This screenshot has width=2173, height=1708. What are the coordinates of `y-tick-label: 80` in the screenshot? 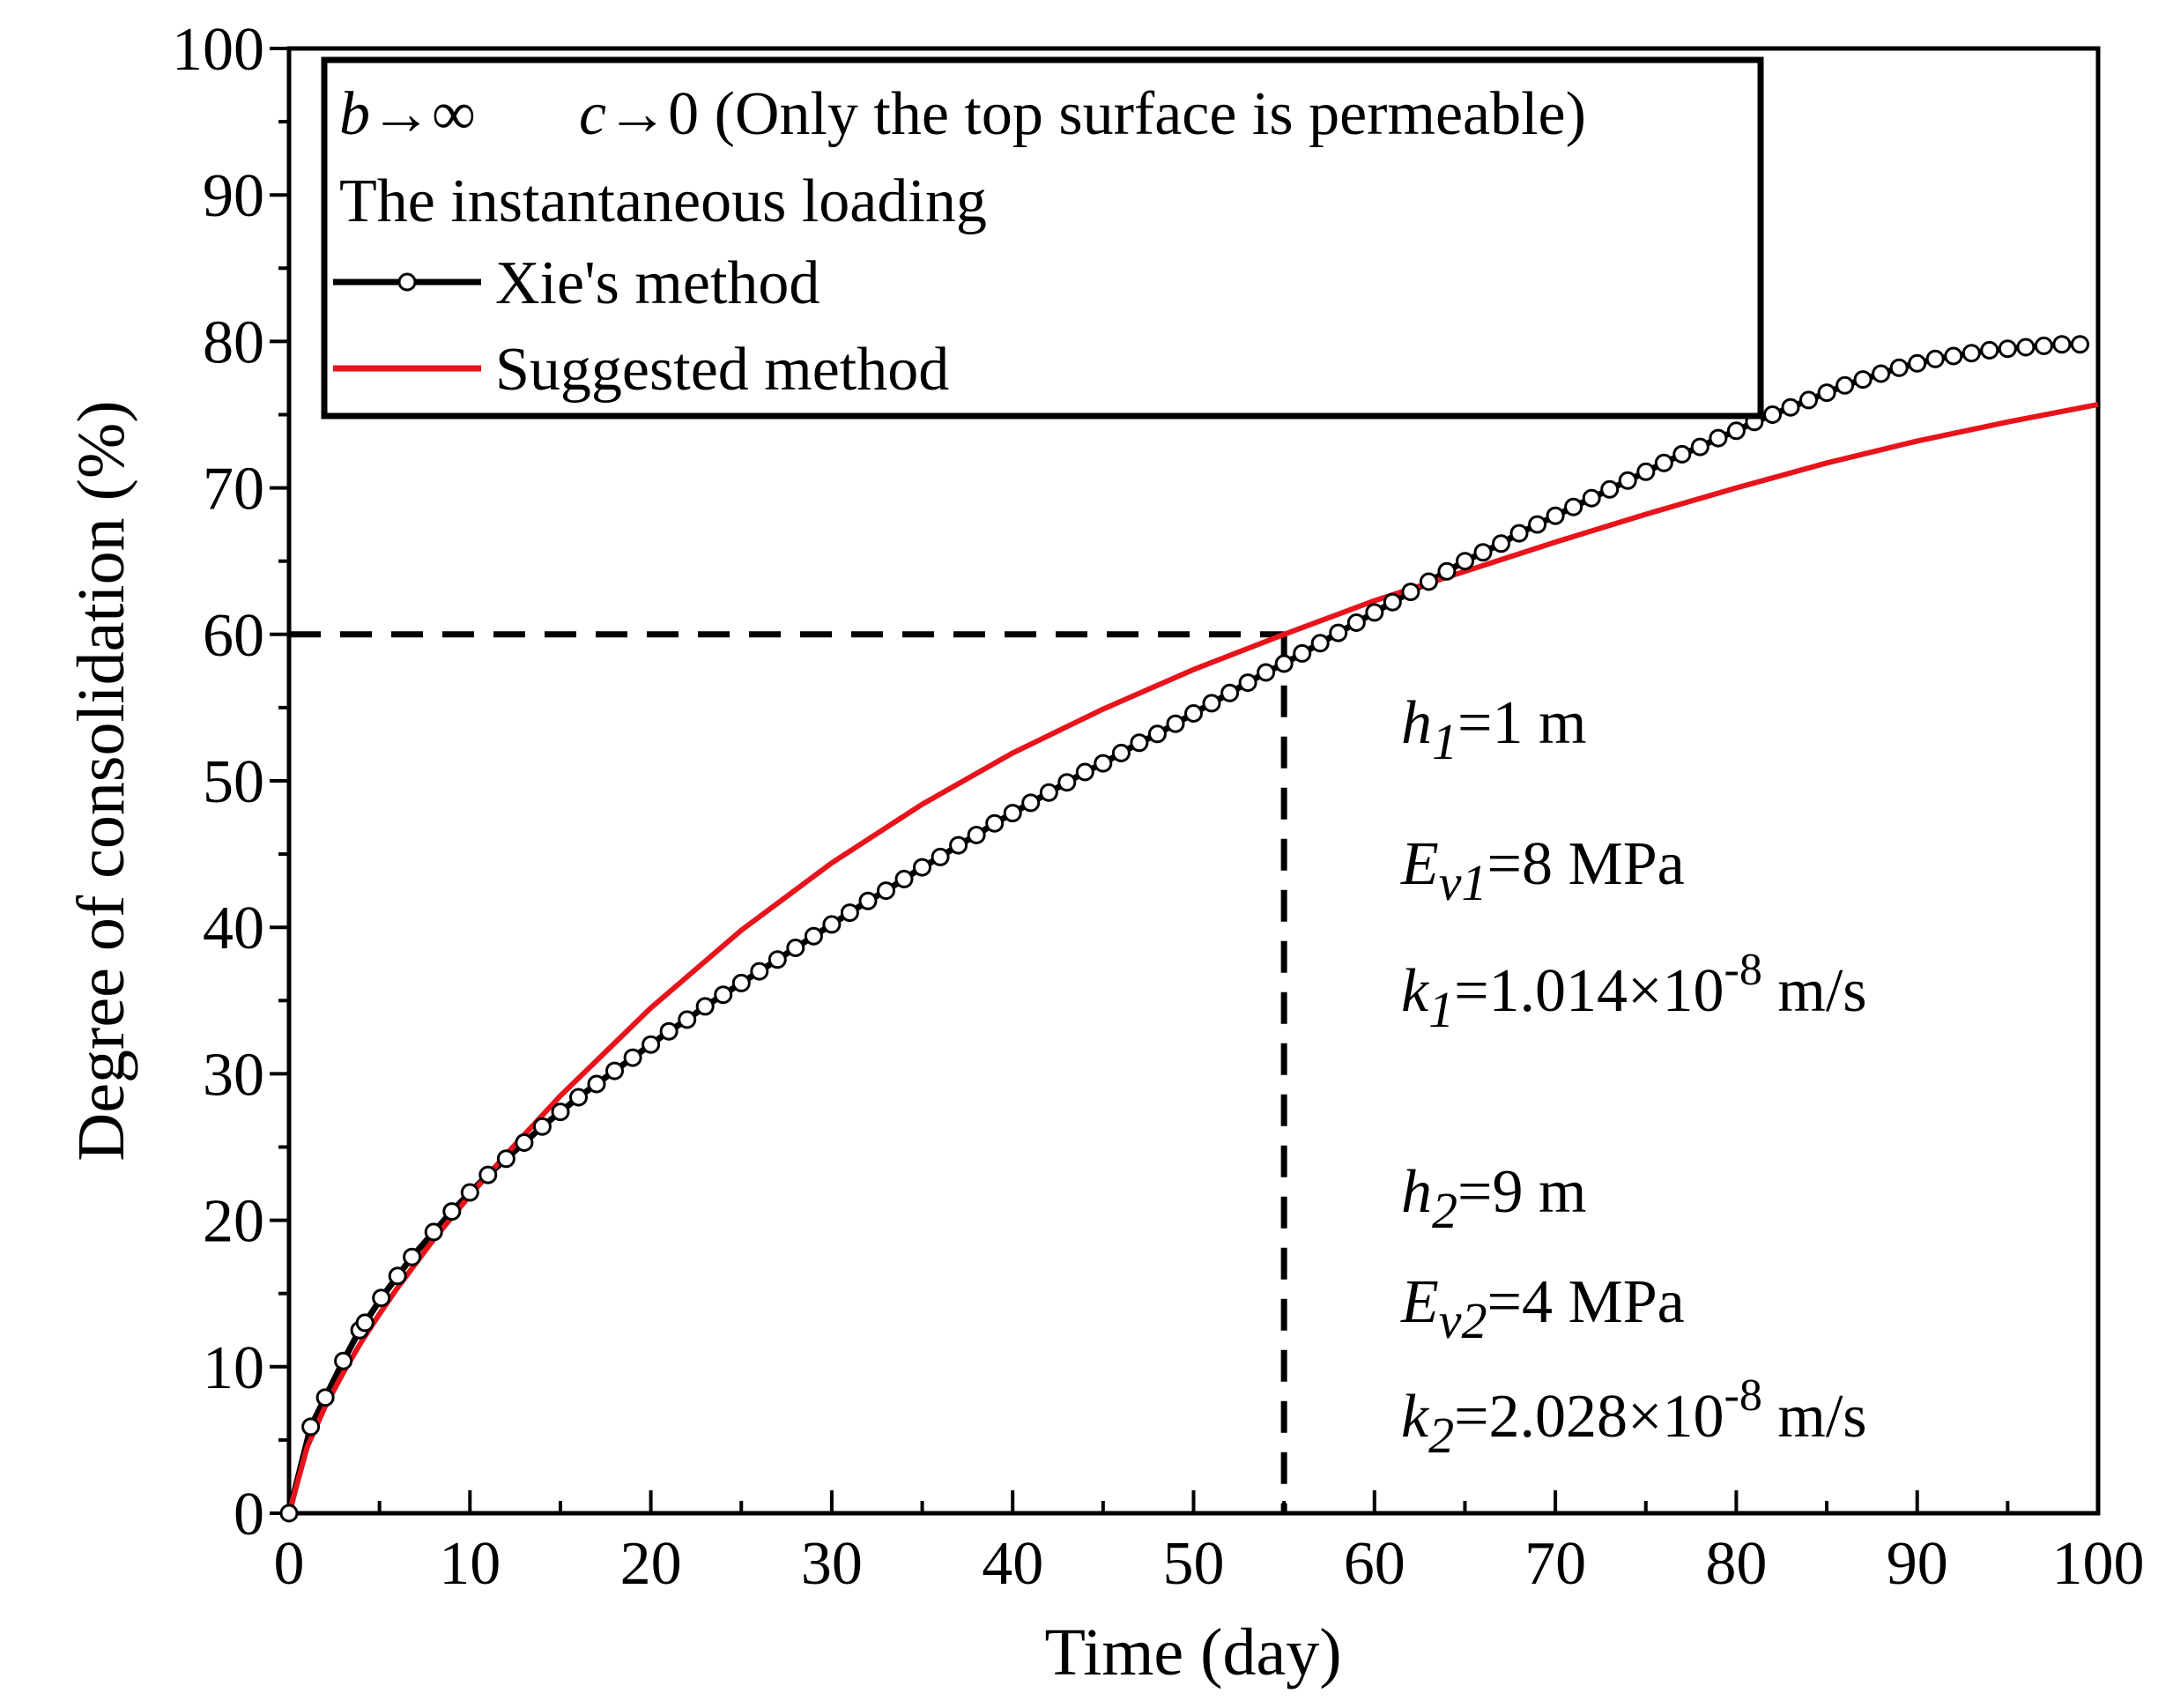 It's located at (234, 342).